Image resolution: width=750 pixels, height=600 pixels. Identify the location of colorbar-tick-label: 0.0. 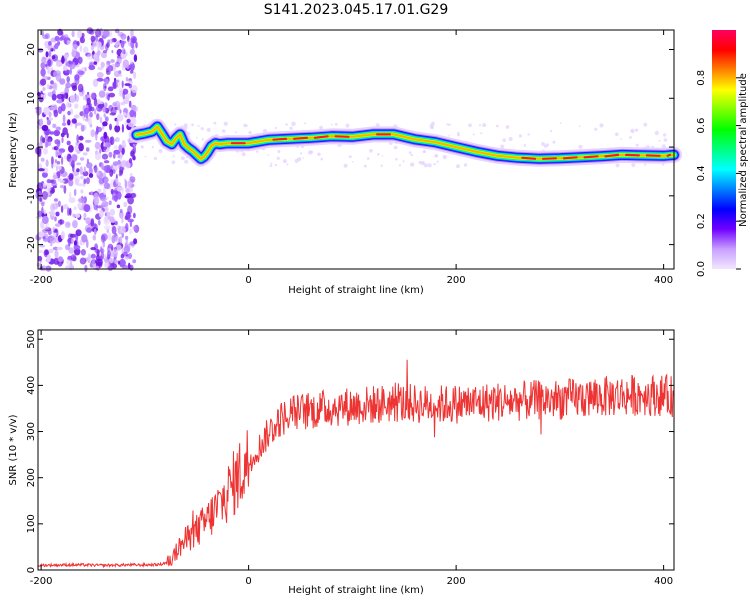
(701, 269).